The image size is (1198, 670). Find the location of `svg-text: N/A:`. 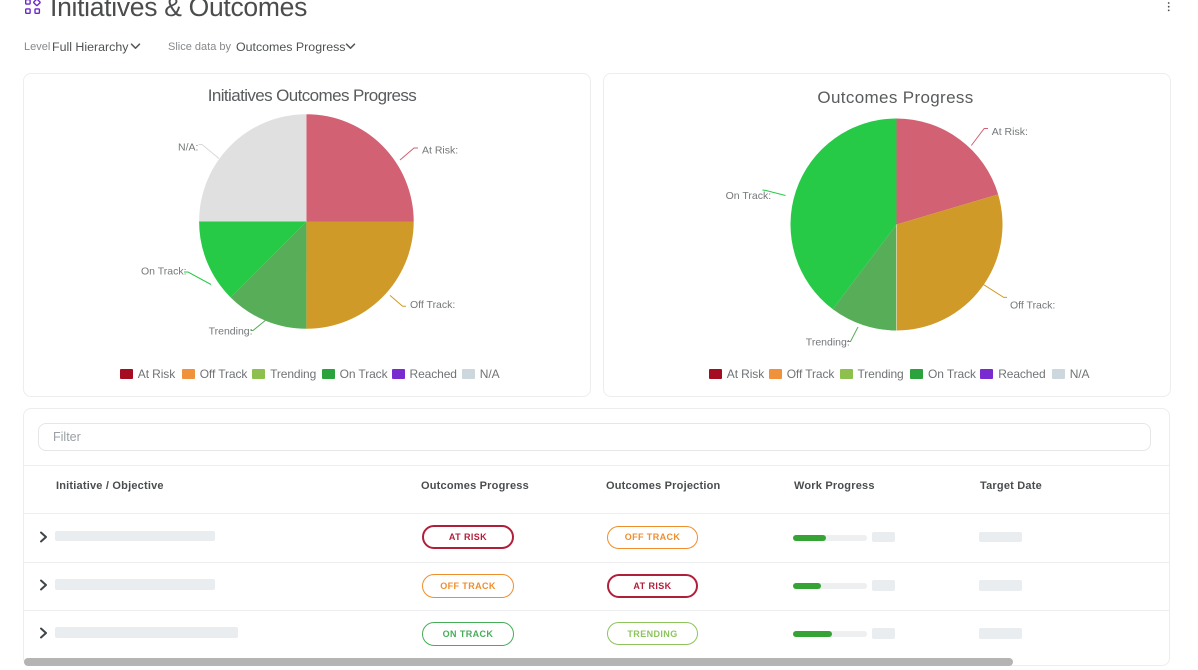

svg-text: N/A: is located at coordinates (188, 148).